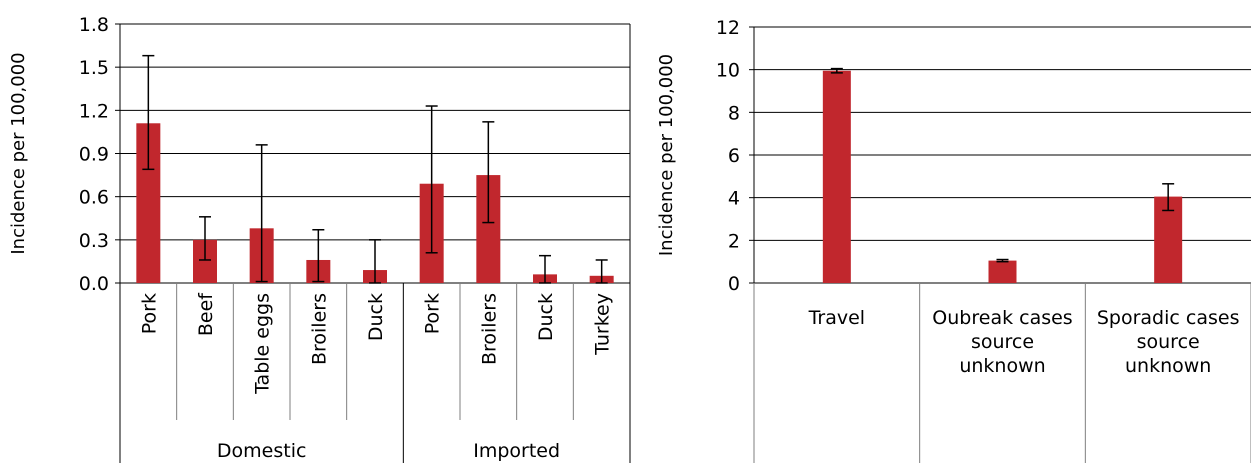 This screenshot has height=463, width=1251. I want to click on category-label: Table eggs, so click(263, 344).